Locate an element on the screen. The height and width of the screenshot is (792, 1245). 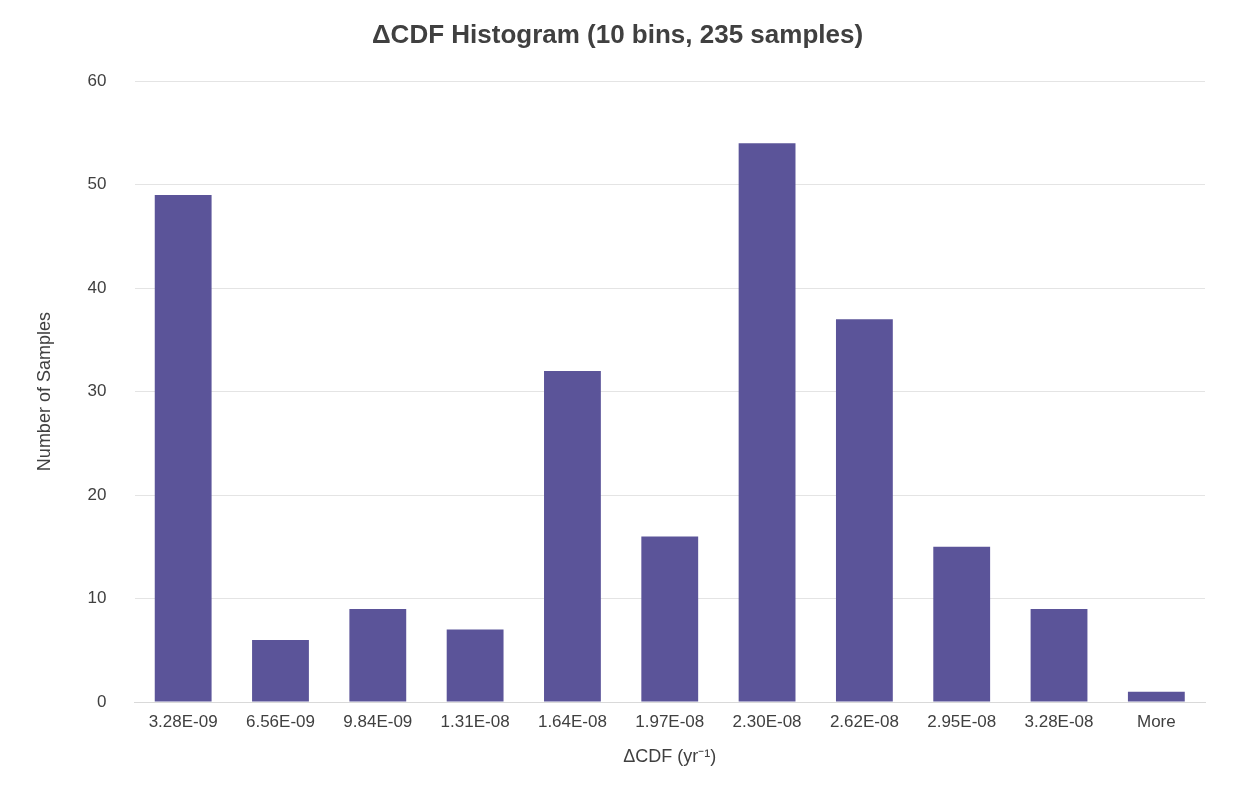
y-tick-label: 0 is located at coordinates (102, 701).